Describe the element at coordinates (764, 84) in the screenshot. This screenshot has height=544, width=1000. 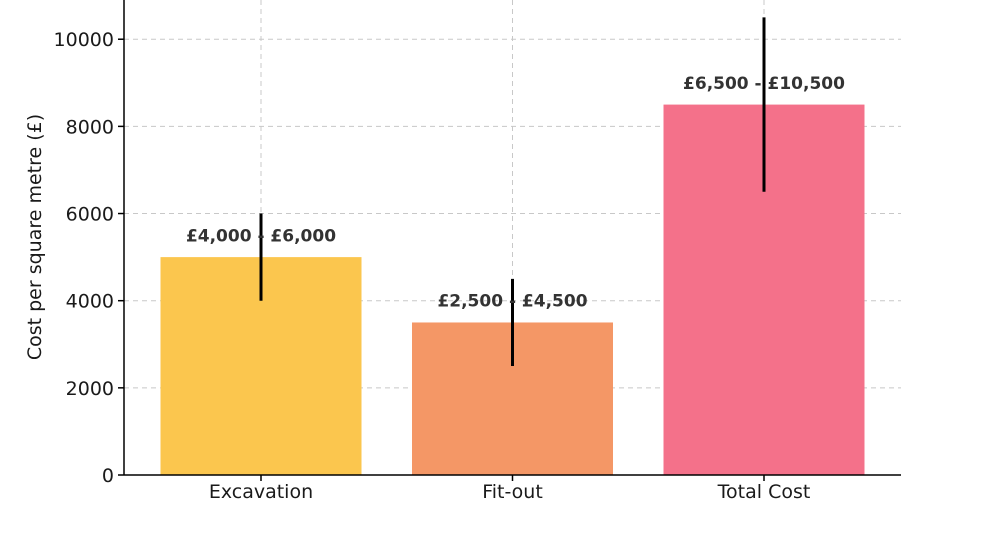
I see `data-label: £6,500 - £10,500` at that location.